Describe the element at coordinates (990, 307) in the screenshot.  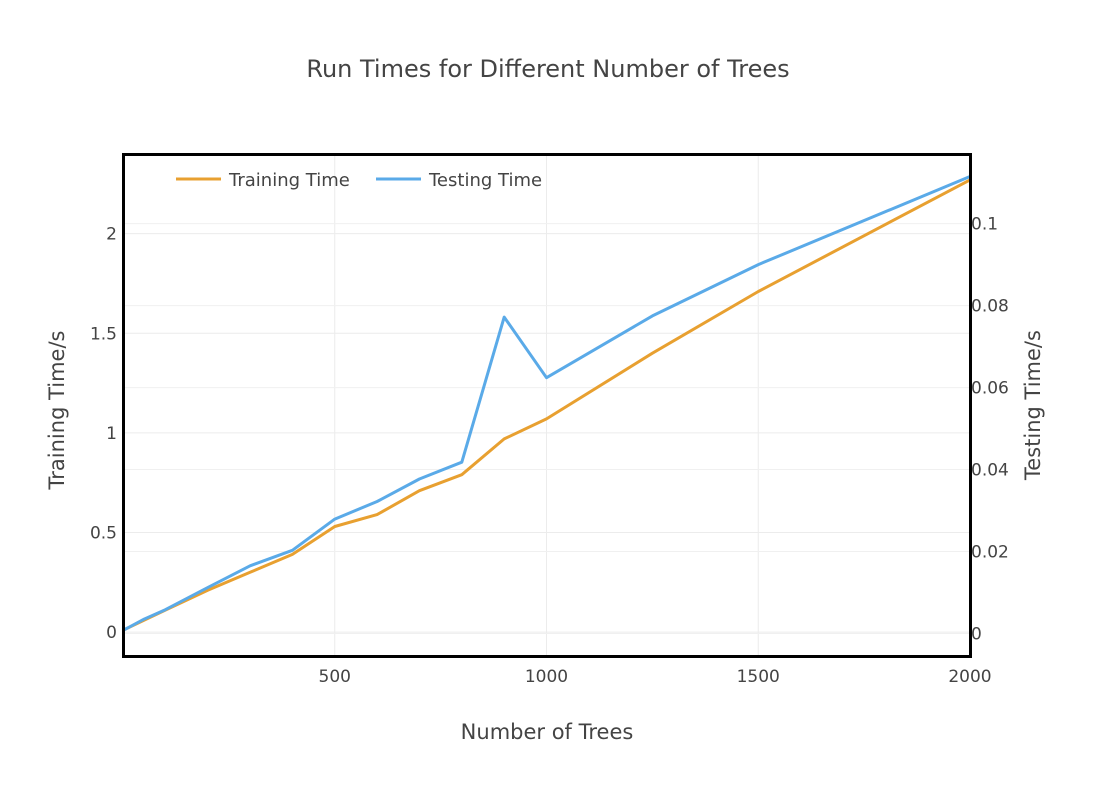
I see `y2-tick-label: 0.08` at that location.